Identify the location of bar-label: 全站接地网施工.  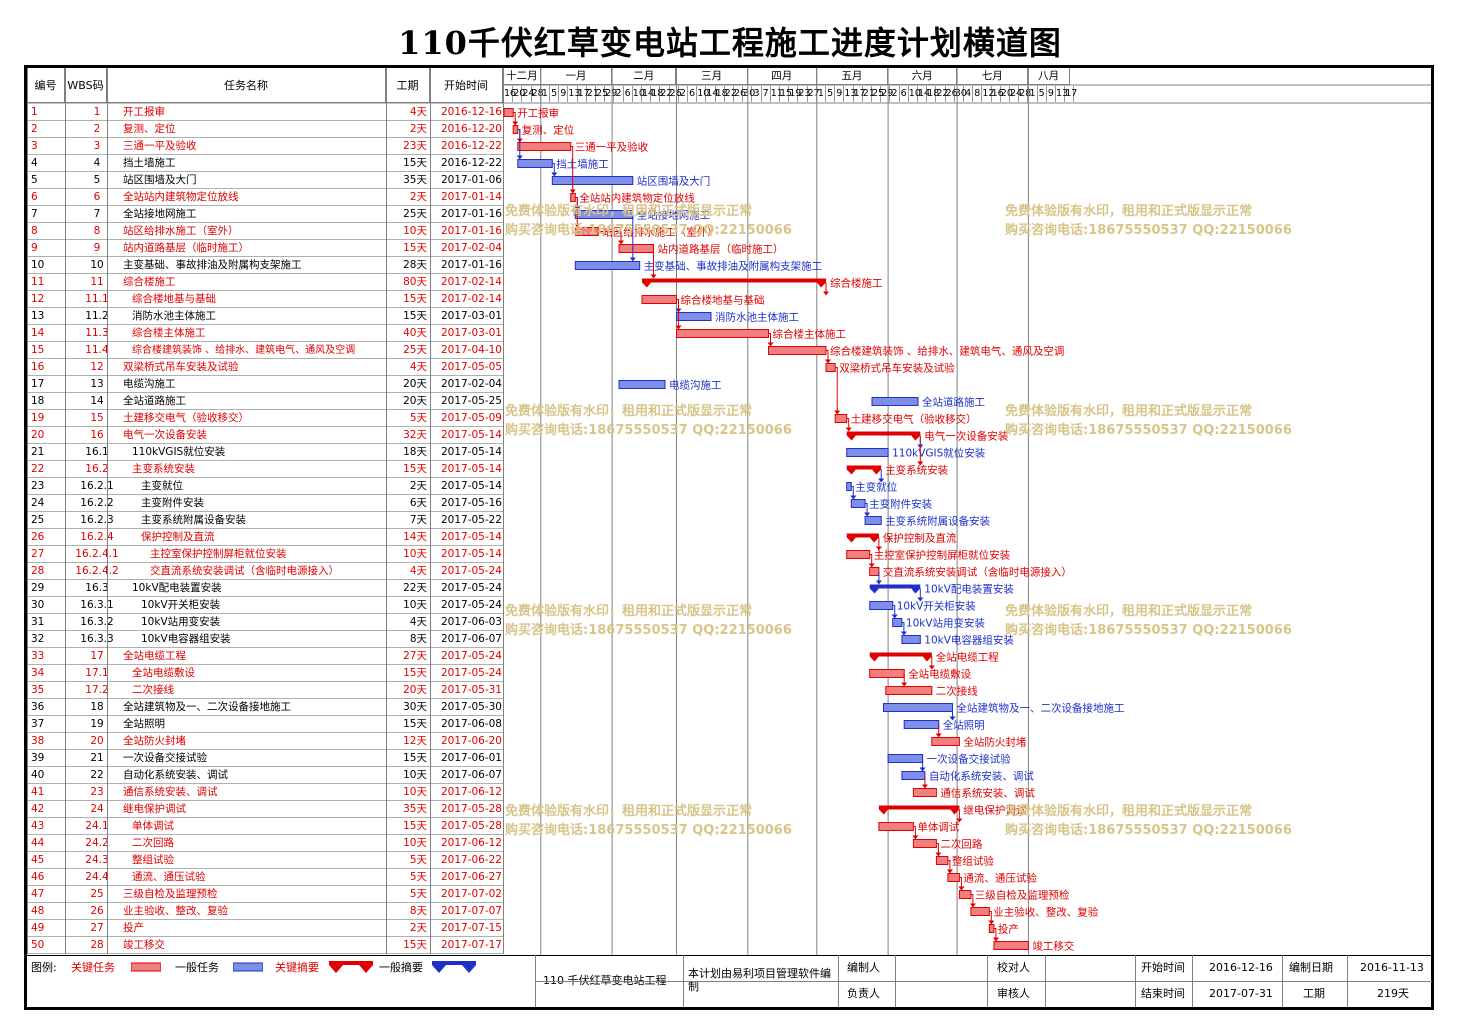
(674, 215).